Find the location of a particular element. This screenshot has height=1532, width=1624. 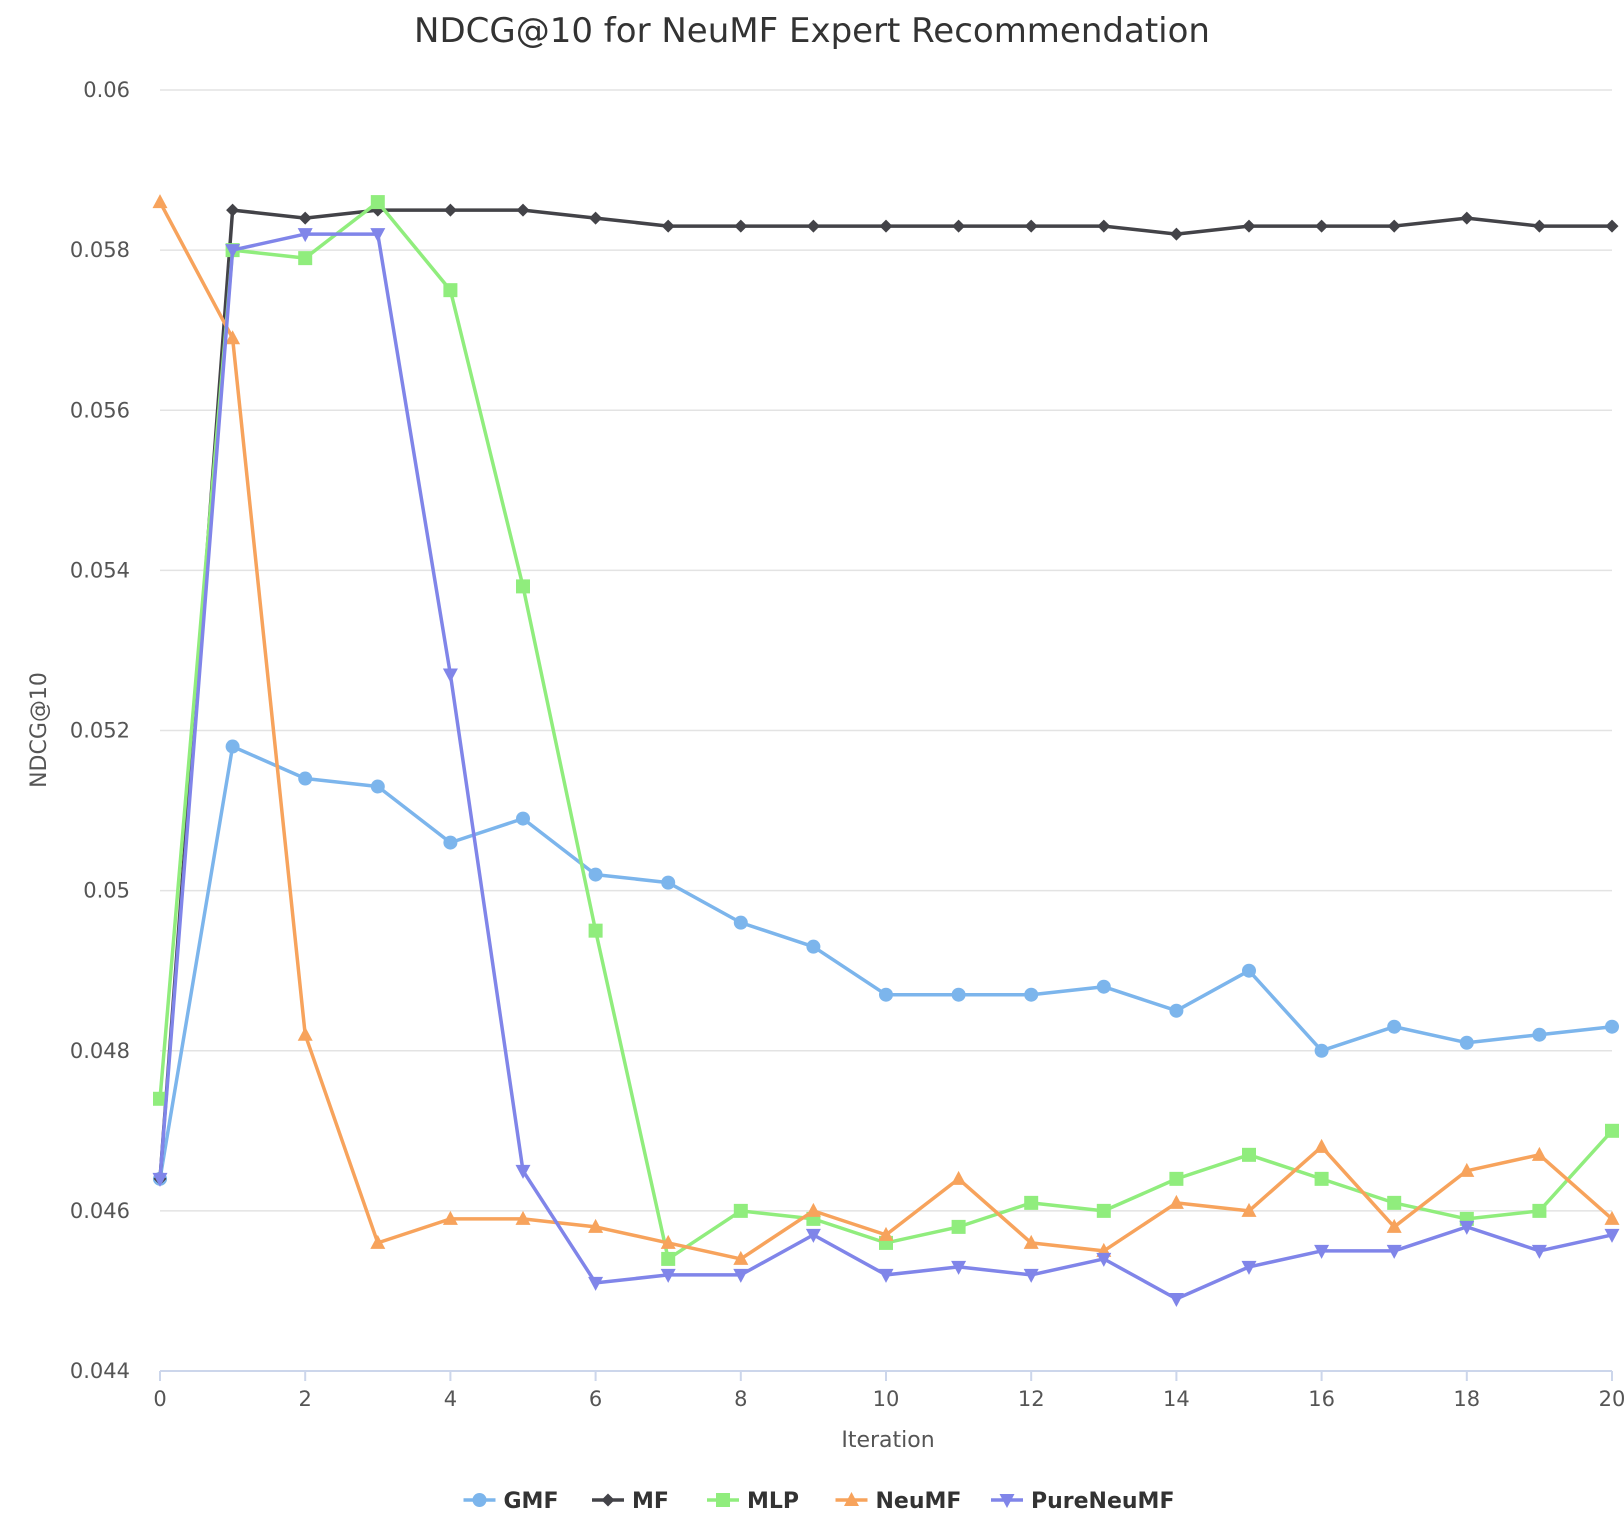

legend-item-neumf: NeuMF is located at coordinates (898, 1501).